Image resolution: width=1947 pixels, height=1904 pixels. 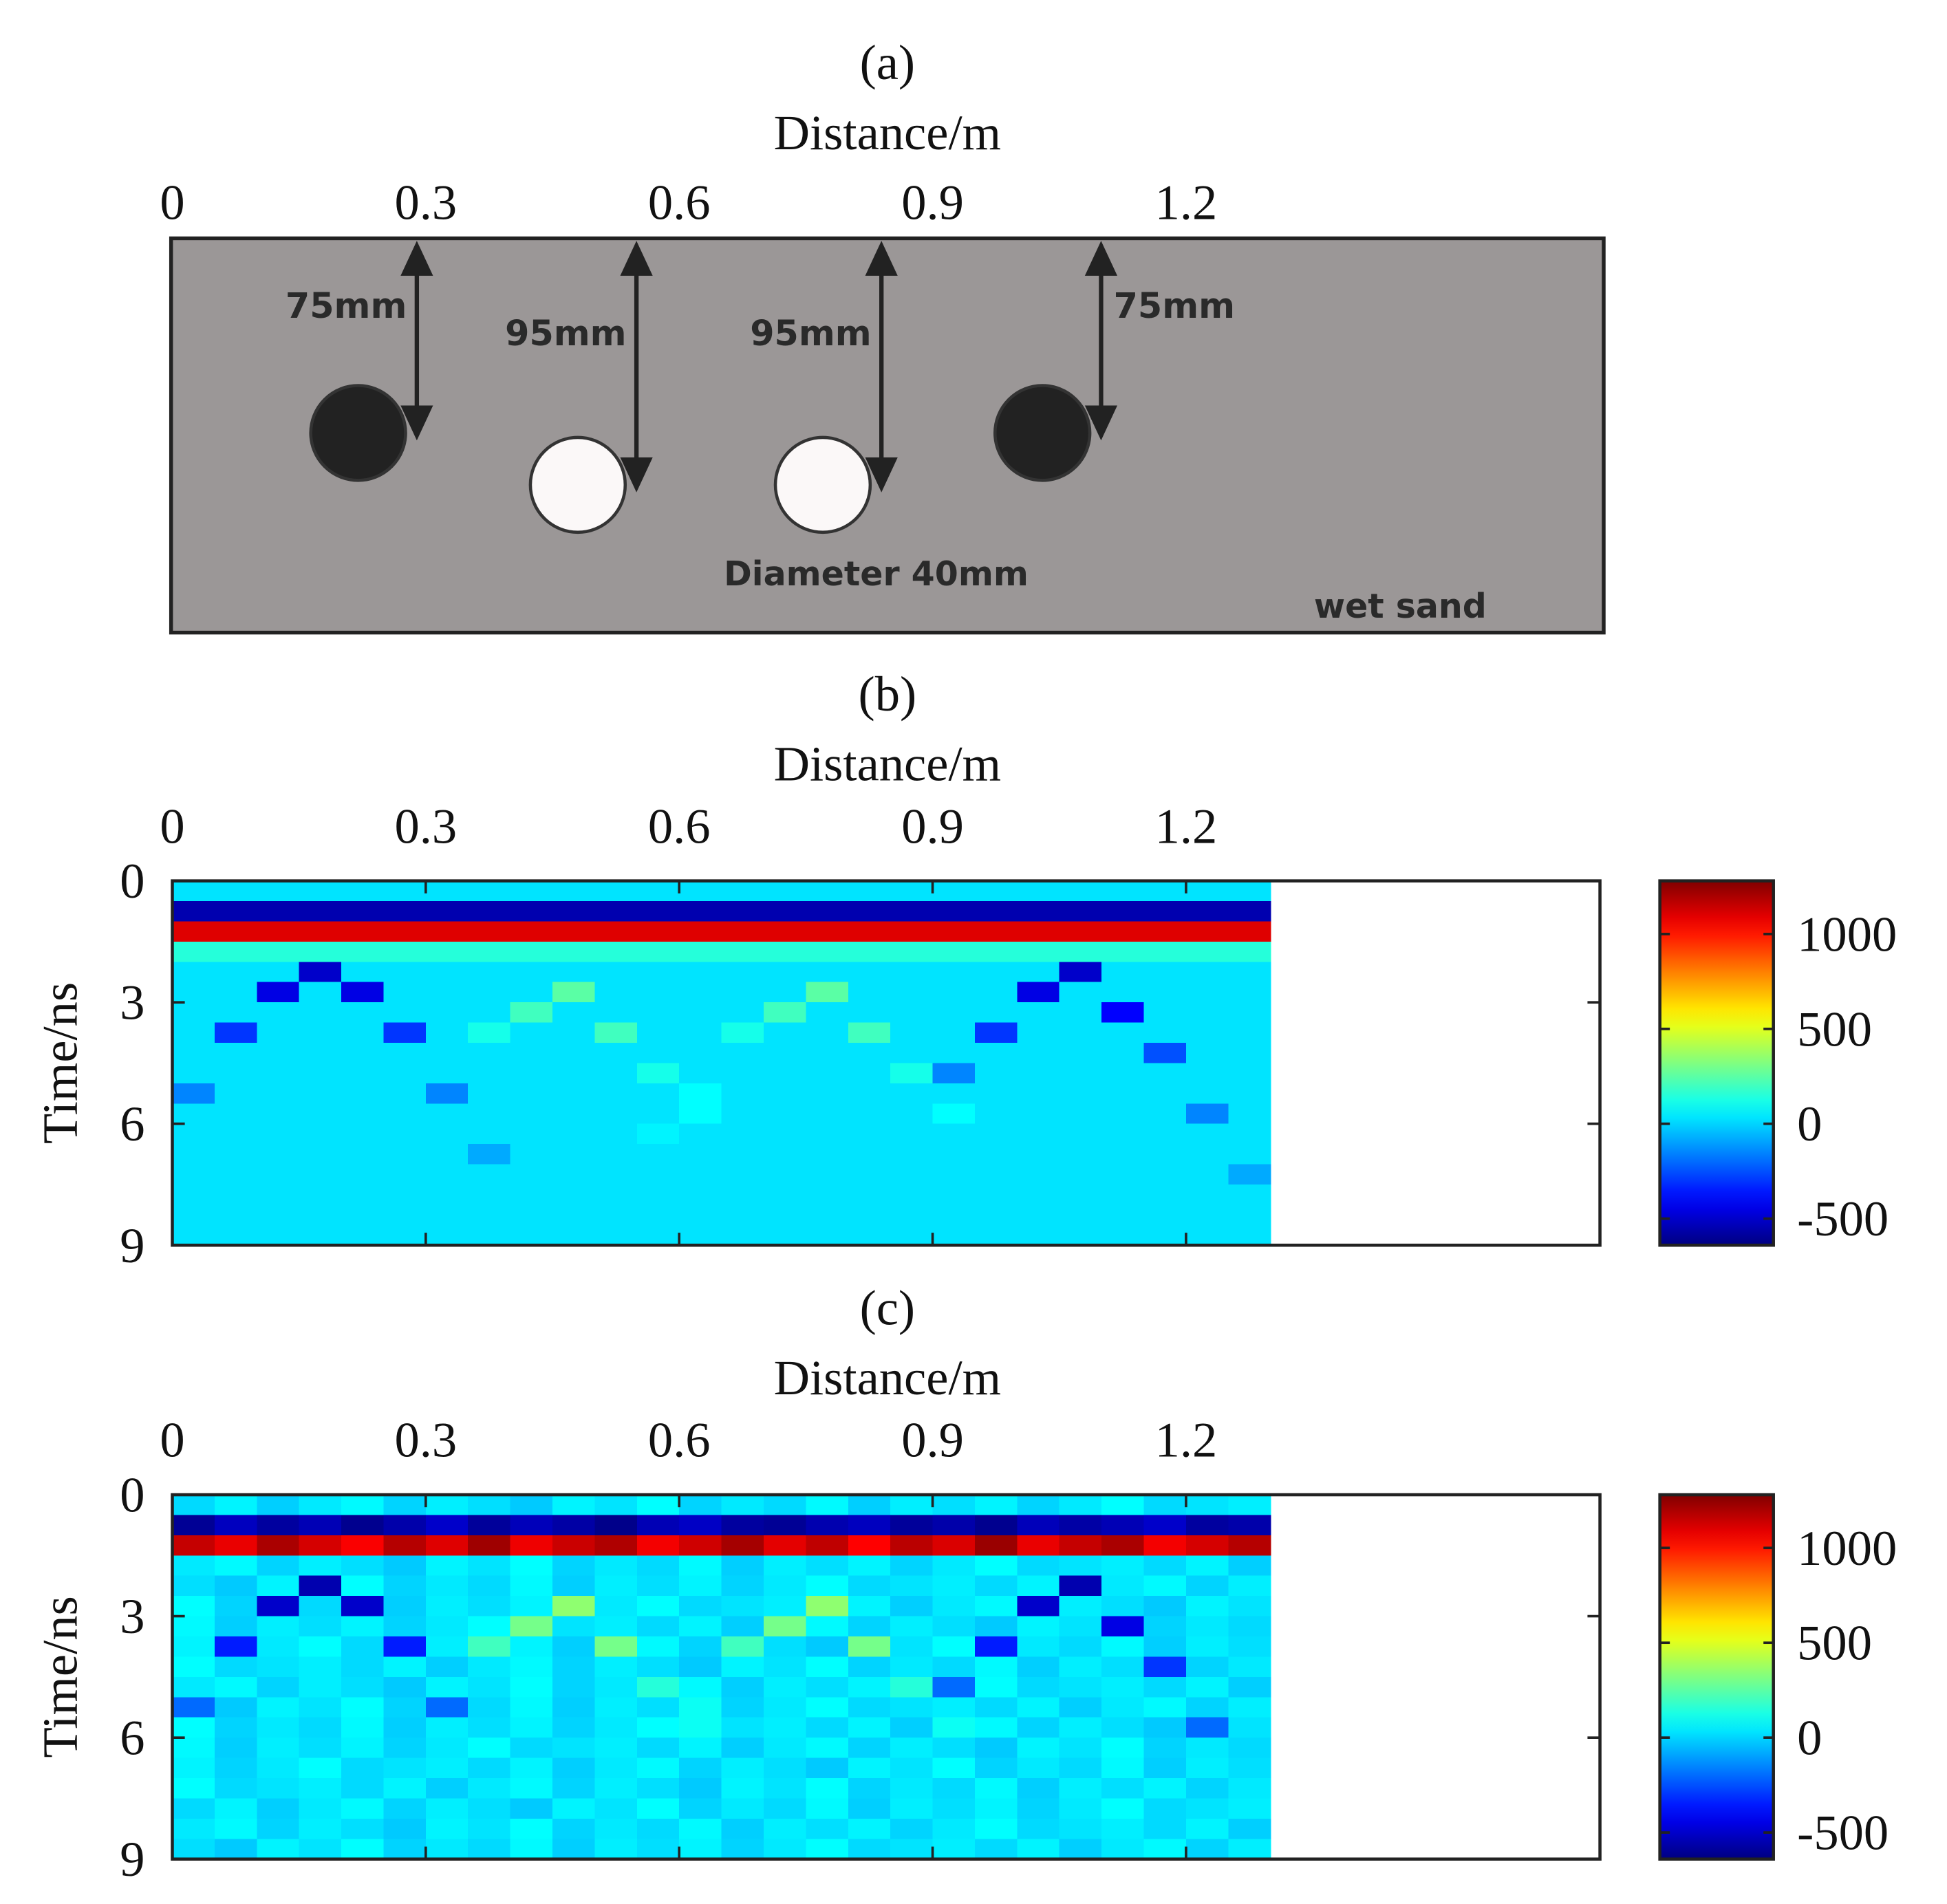 What do you see at coordinates (172, 1440) in the screenshot?
I see `x-tick-label: 0` at bounding box center [172, 1440].